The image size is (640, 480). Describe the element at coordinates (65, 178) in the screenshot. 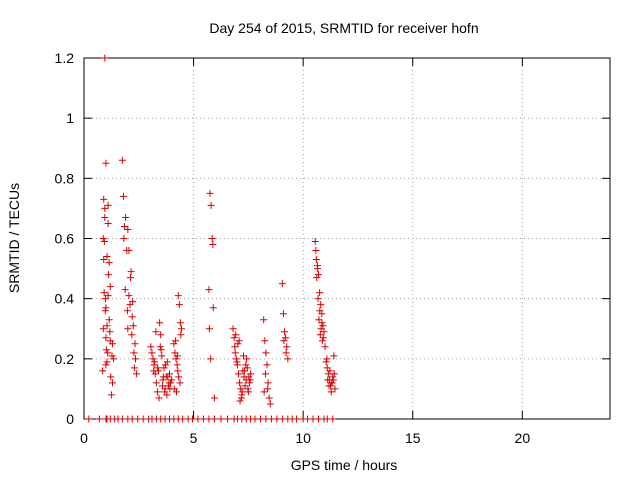

I see `y-tick-label: 0.8` at that location.